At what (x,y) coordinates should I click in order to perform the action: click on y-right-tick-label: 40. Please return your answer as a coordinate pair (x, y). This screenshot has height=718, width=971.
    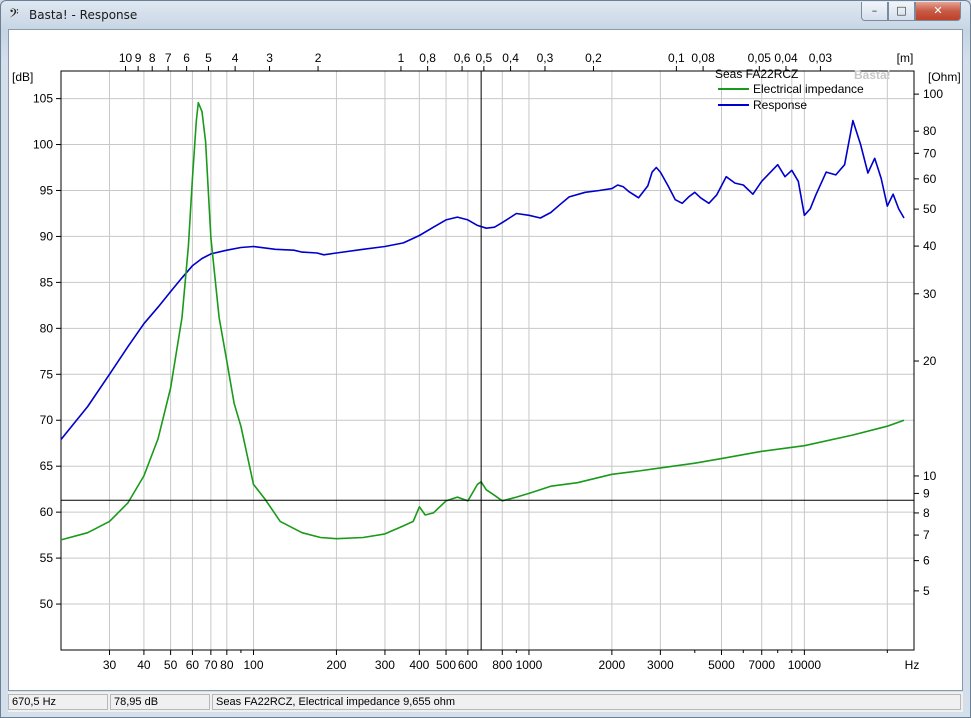
    Looking at the image, I should click on (930, 246).